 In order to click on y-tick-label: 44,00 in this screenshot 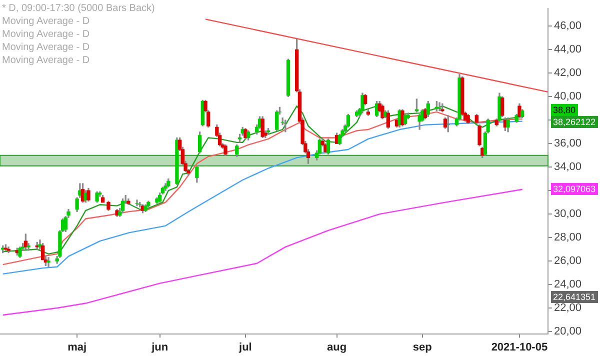, I will do `click(568, 50)`.